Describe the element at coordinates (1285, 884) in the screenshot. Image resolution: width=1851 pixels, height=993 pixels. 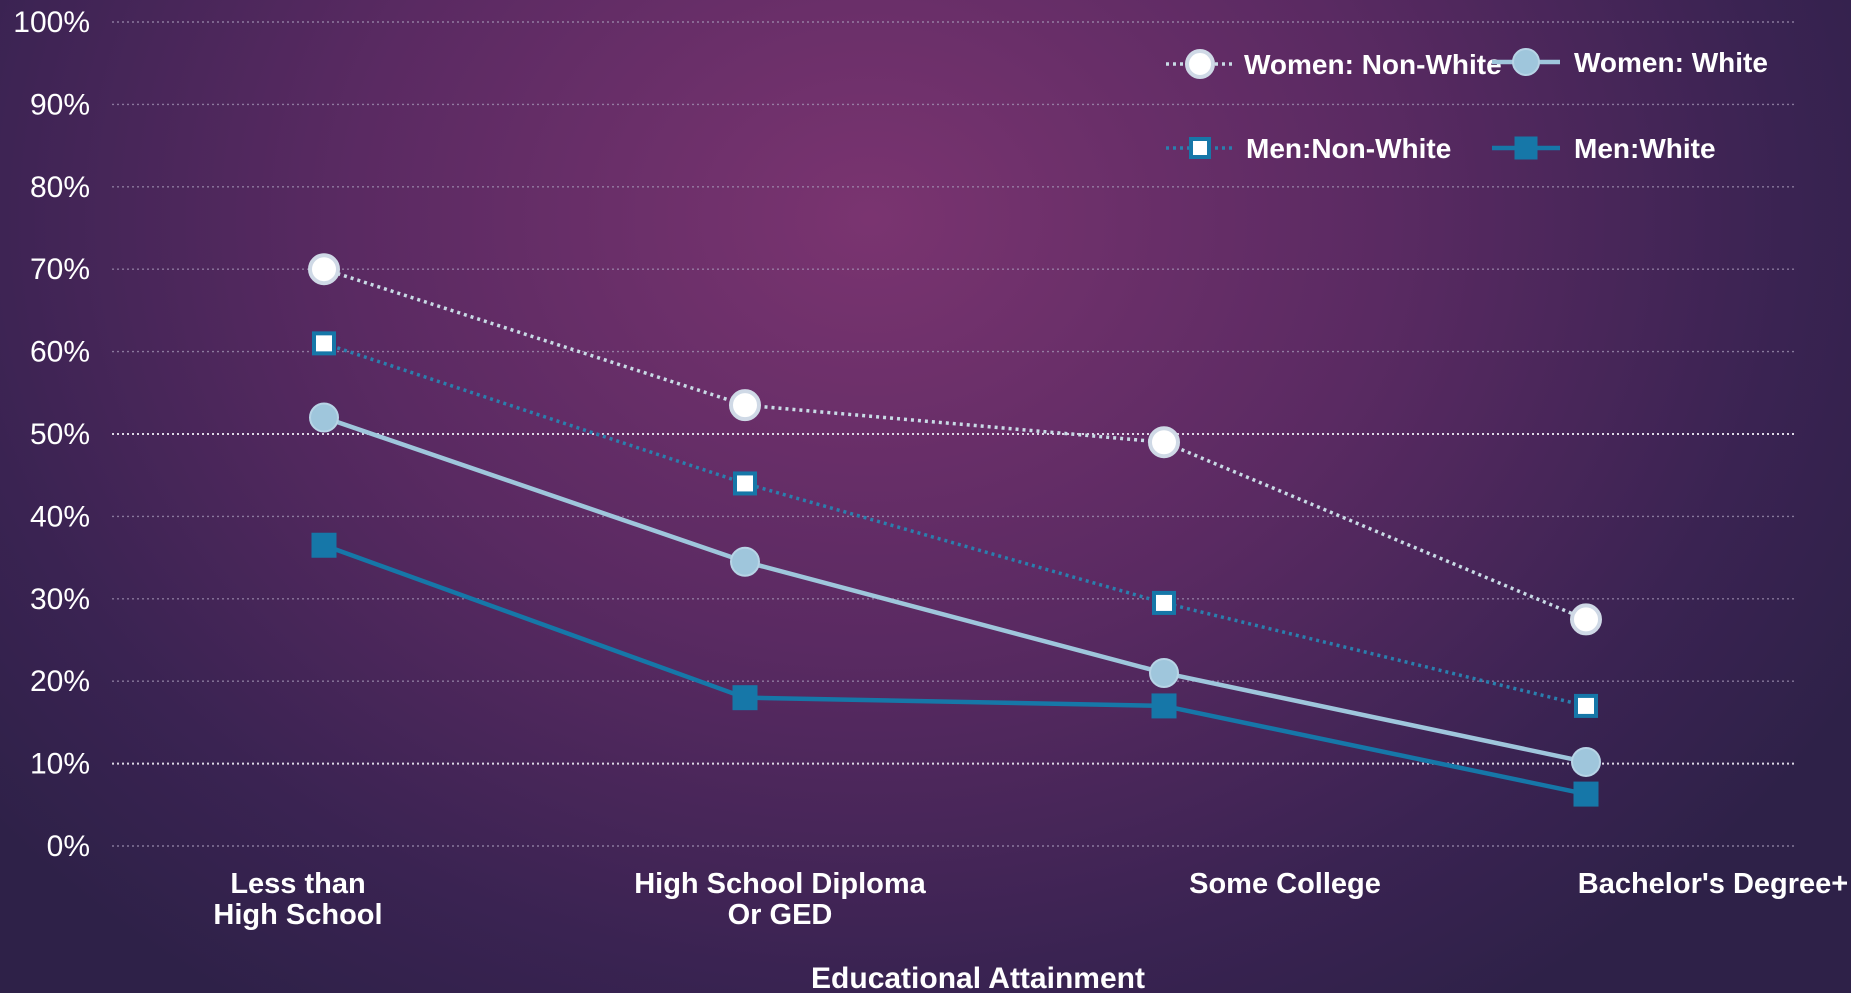
I see `x-tick-label: Some College` at that location.